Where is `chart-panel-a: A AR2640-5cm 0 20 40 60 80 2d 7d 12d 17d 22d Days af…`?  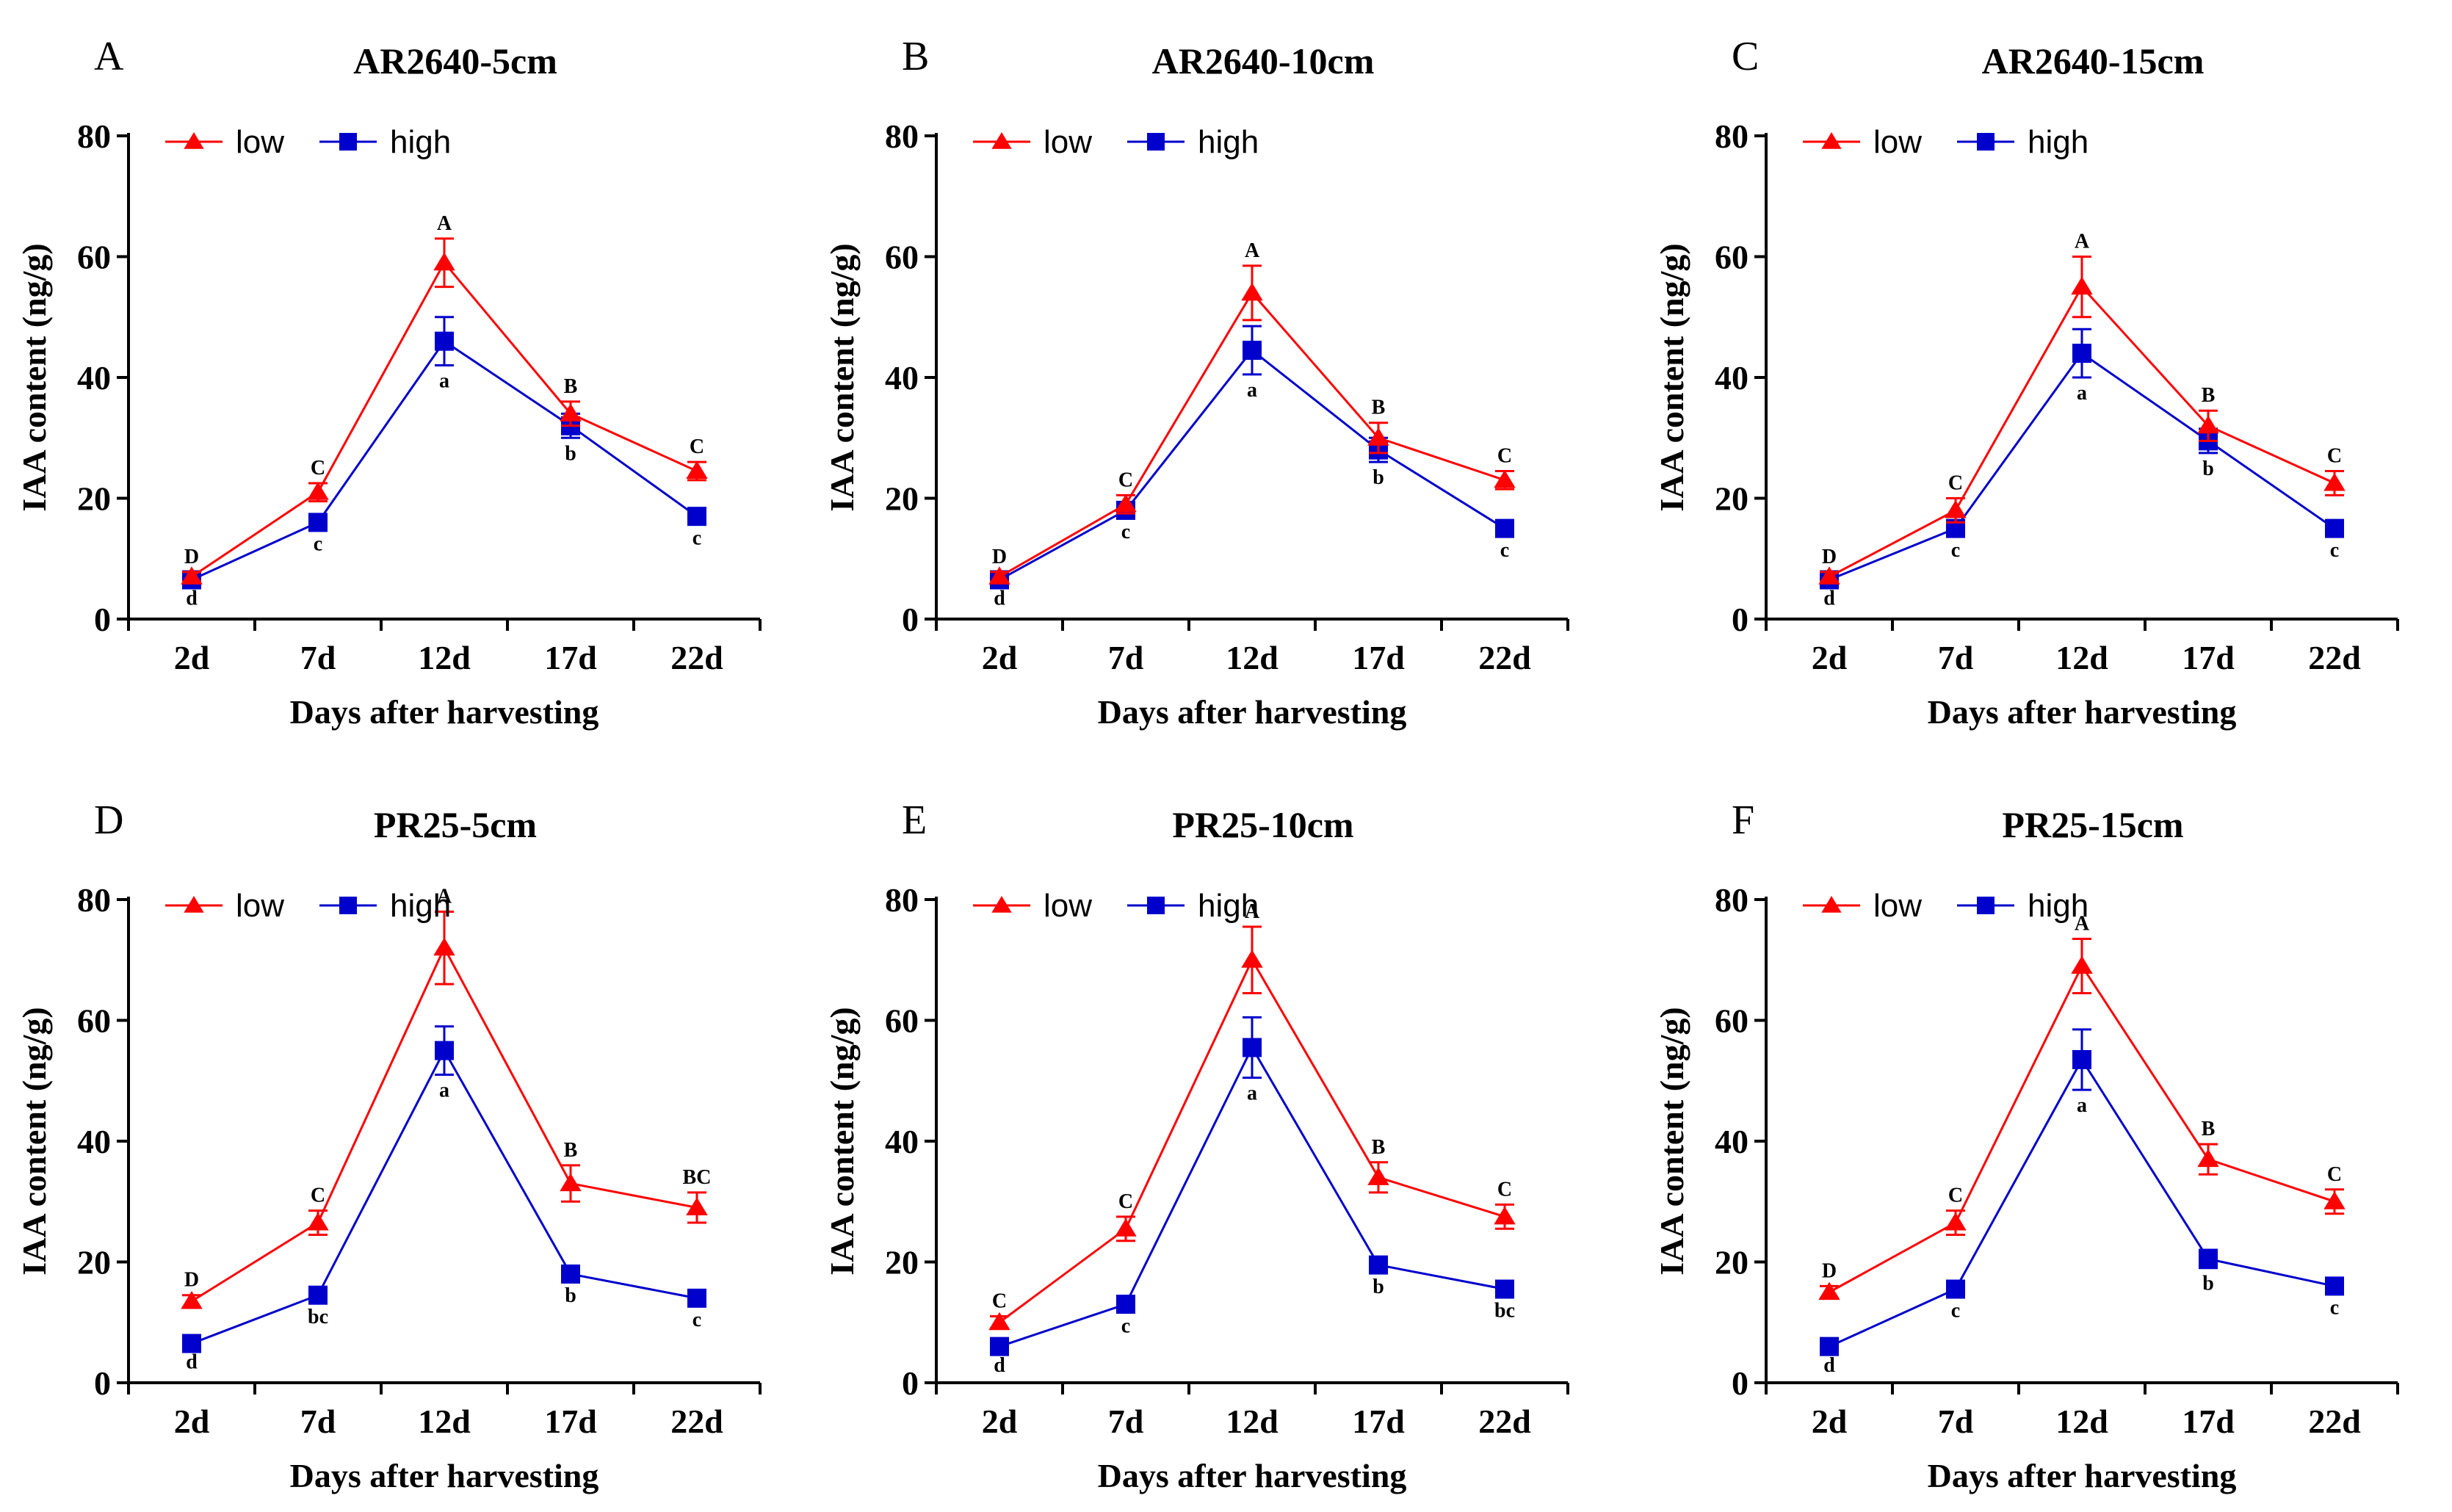 chart-panel-a: A AR2640-5cm 0 20 40 60 80 2d 7d 12d 17d 22d Days af… is located at coordinates (388, 382).